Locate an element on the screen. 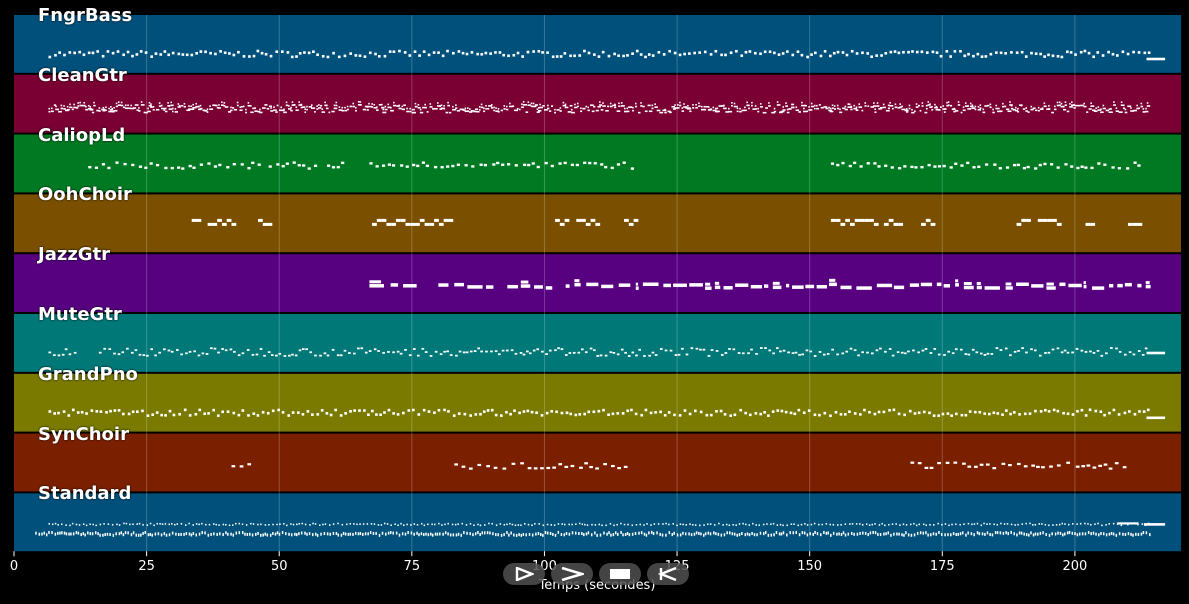  stop-button is located at coordinates (620, 574).